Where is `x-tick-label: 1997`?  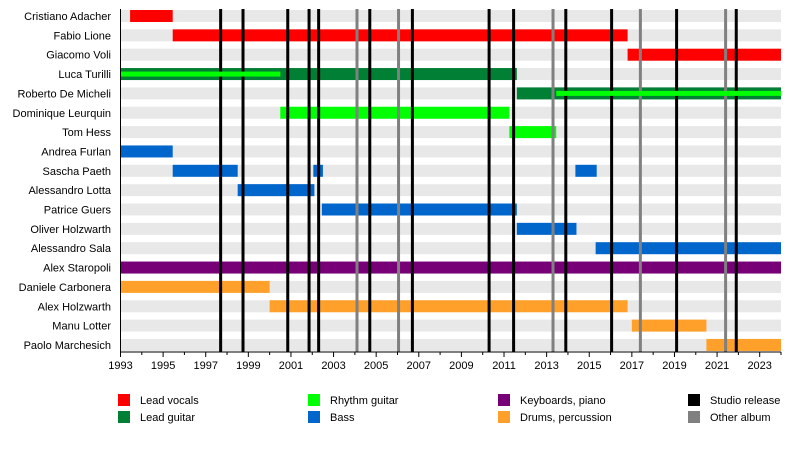 x-tick-label: 1997 is located at coordinates (205, 366).